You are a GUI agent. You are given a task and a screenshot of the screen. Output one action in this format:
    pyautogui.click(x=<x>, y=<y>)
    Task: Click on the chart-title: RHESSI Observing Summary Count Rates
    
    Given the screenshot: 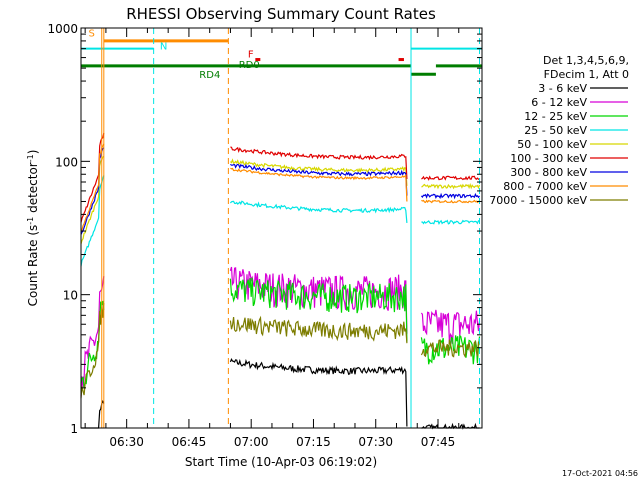 What is the action you would take?
    pyautogui.click(x=281, y=14)
    